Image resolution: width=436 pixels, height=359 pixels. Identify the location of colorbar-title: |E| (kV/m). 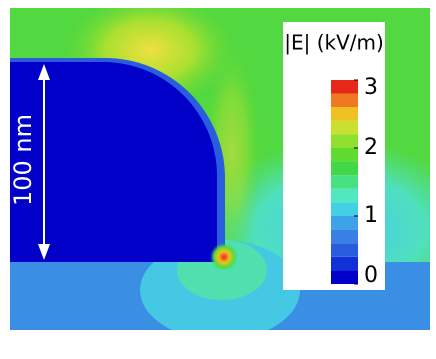
(334, 43).